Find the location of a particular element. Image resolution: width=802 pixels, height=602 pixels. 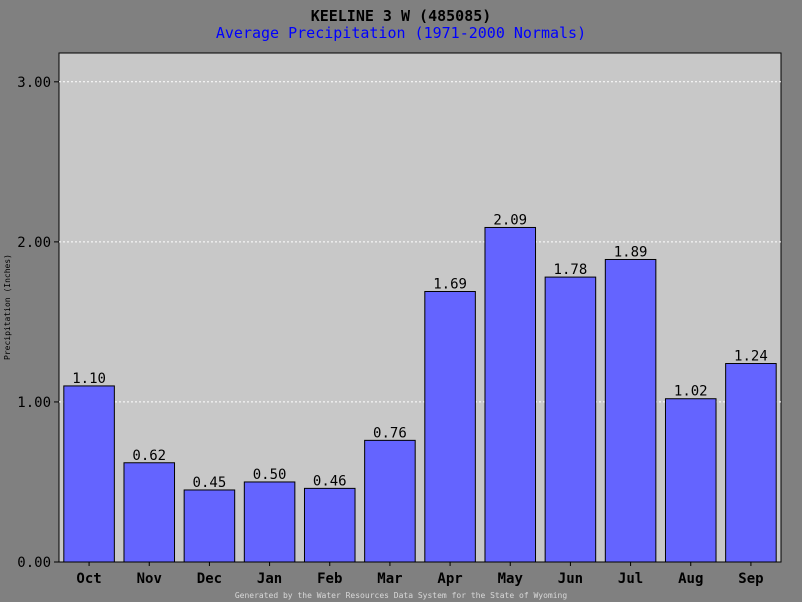

data-label: 0.46 is located at coordinates (330, 481).